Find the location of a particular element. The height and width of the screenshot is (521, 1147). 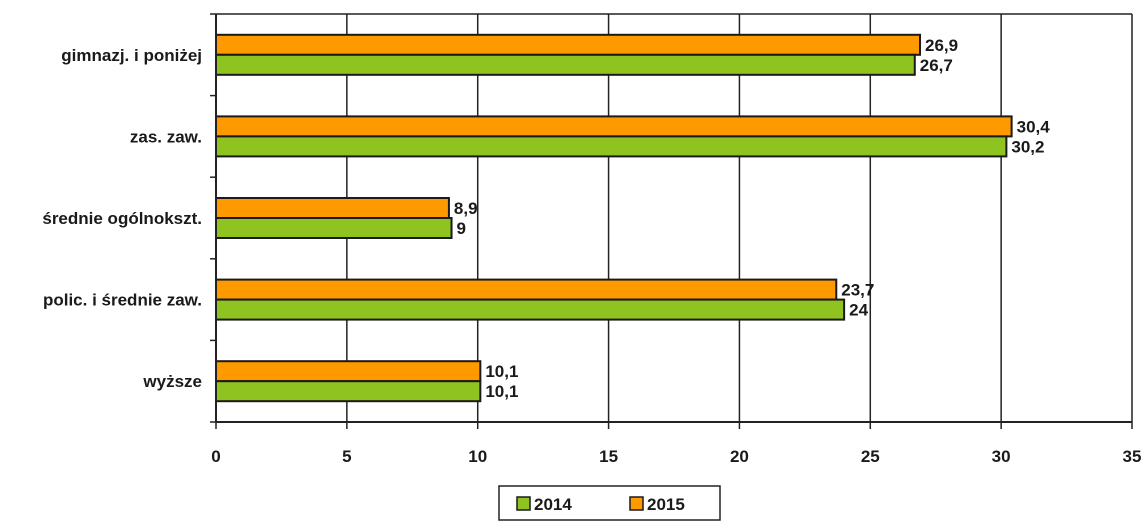

data-label-2015: 8,9 is located at coordinates (466, 208).